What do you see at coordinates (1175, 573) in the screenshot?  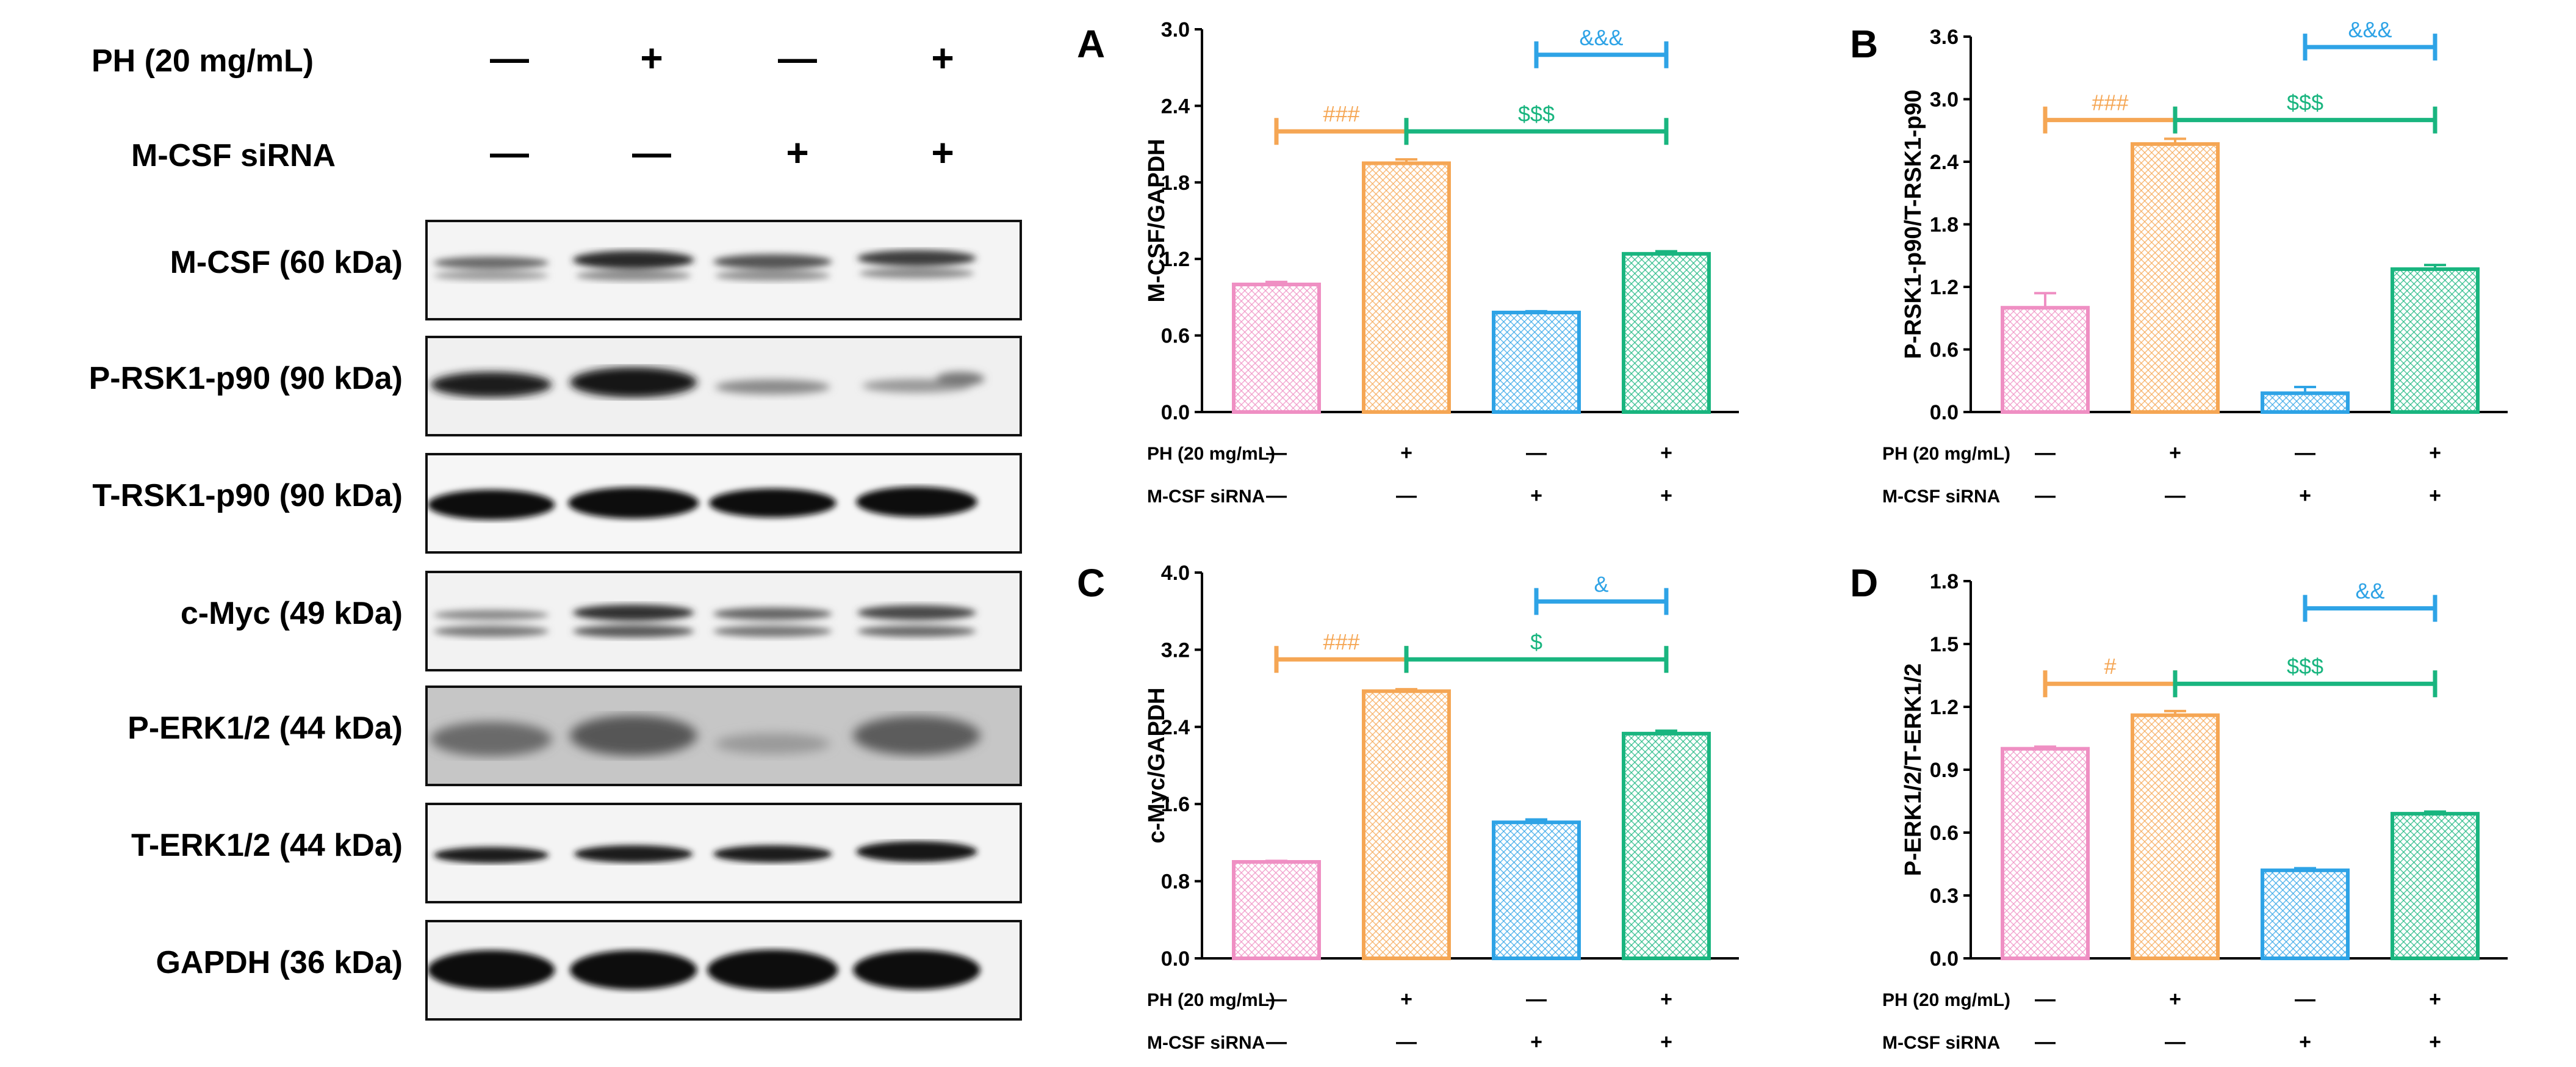 I see `y-tick-label: 4.0` at bounding box center [1175, 573].